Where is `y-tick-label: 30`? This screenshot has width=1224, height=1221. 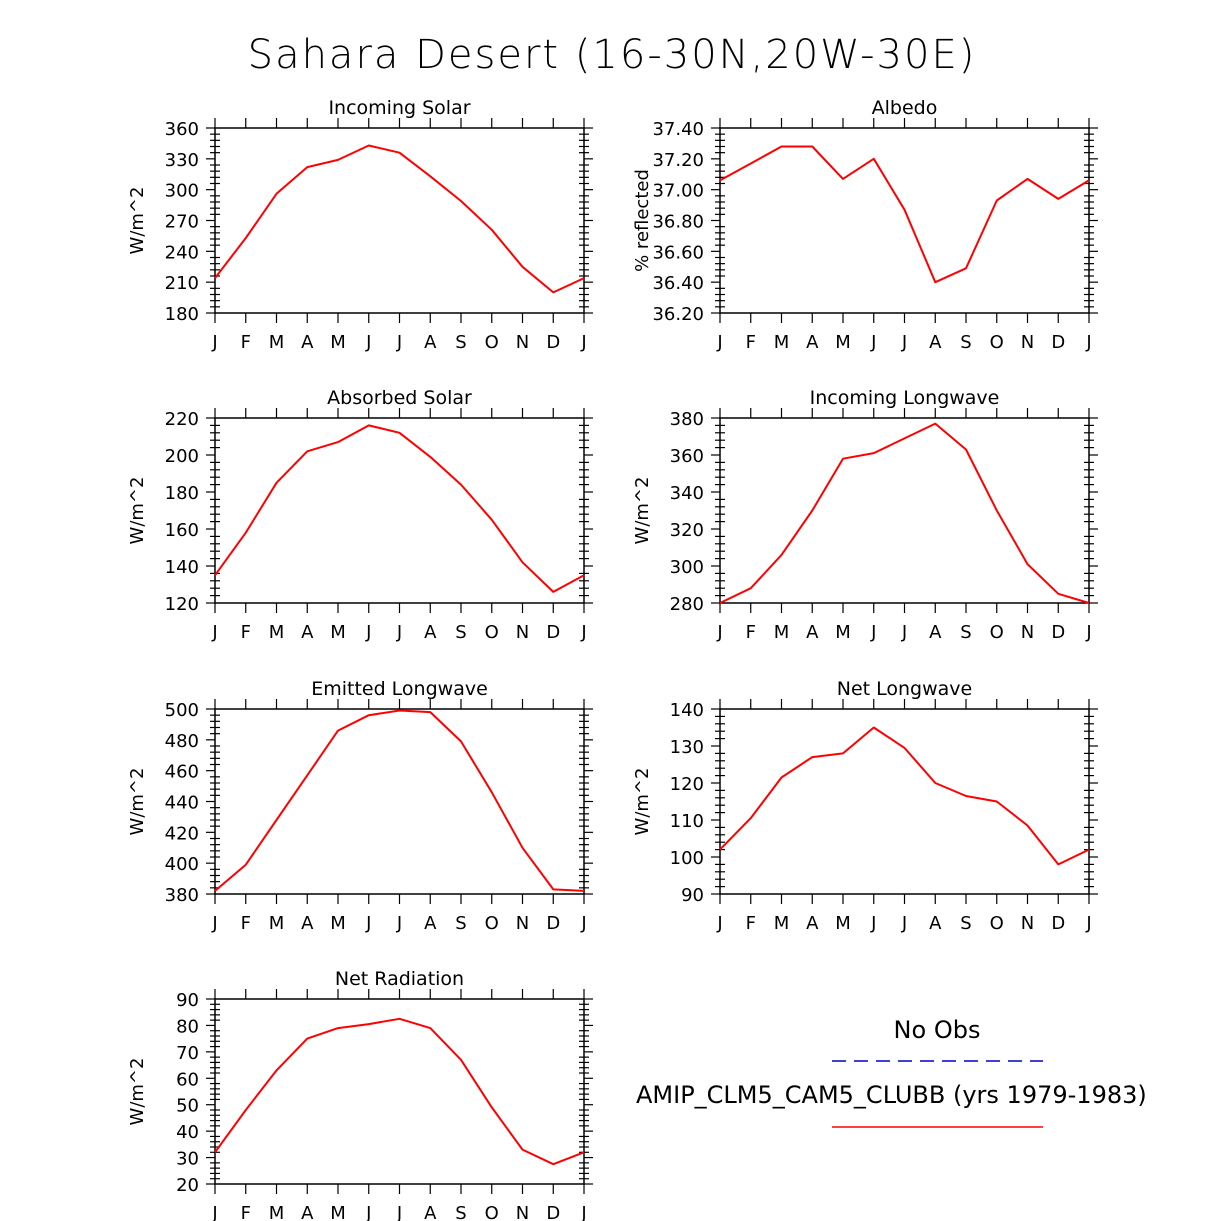
y-tick-label: 30 is located at coordinates (187, 1159).